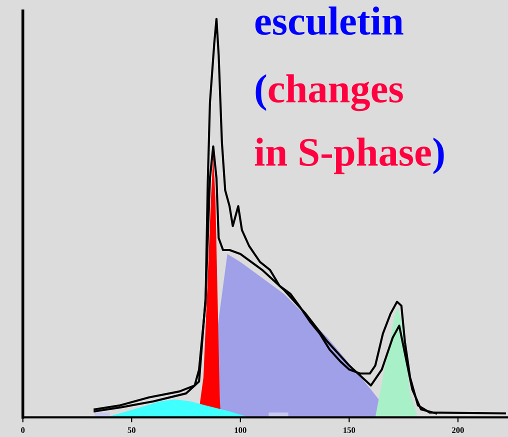  Describe the element at coordinates (23, 430) in the screenshot. I see `x-tick-label: 0` at that location.